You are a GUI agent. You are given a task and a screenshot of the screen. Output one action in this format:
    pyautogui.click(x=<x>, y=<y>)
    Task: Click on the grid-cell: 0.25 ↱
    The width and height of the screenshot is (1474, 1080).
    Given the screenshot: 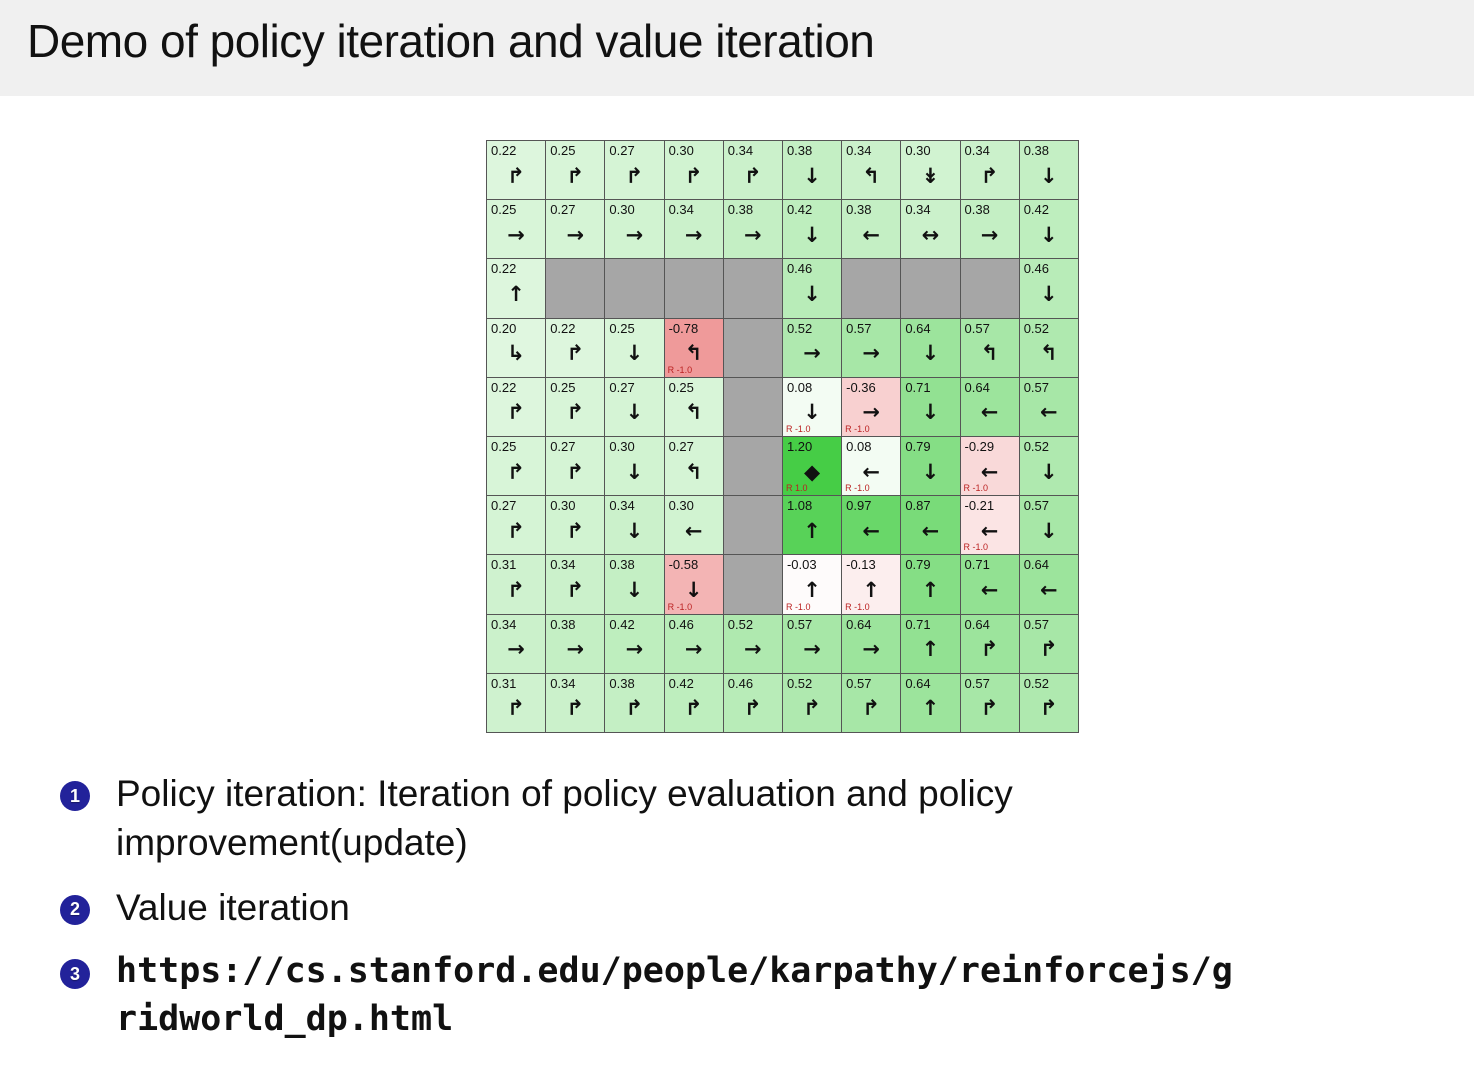 What is the action you would take?
    pyautogui.click(x=576, y=171)
    